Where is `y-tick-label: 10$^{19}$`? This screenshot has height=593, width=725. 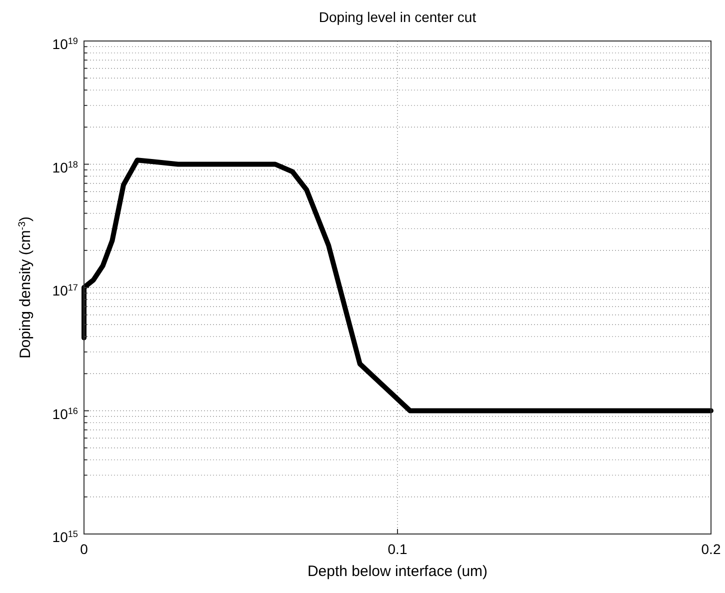
y-tick-label: 10$^{19}$ is located at coordinates (65, 44).